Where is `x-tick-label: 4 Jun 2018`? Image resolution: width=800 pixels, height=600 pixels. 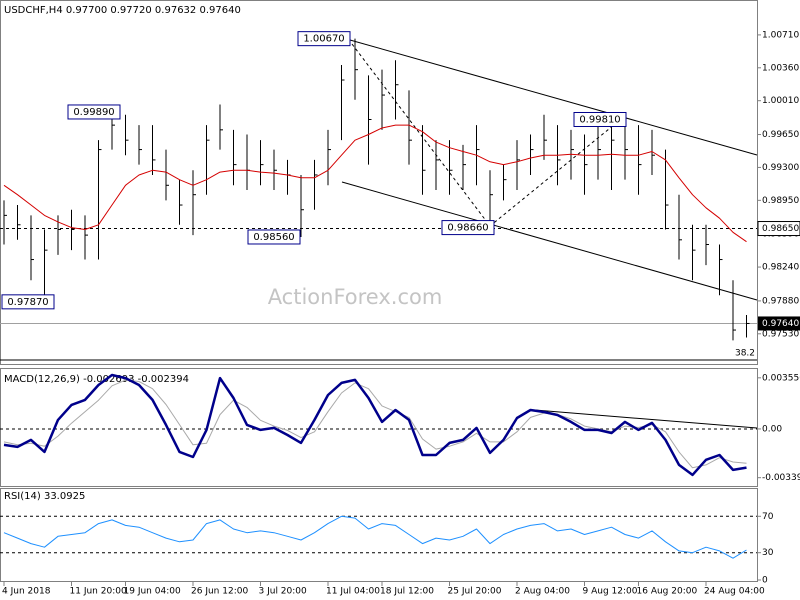
x-tick-label: 4 Jun 2018 is located at coordinates (26, 592).